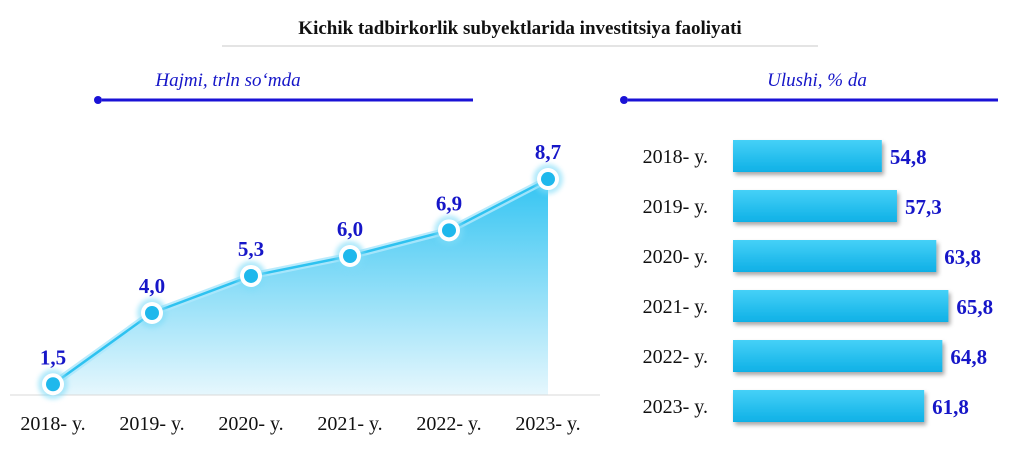  I want to click on area-x-tick-label: 2023- y., so click(547, 424).